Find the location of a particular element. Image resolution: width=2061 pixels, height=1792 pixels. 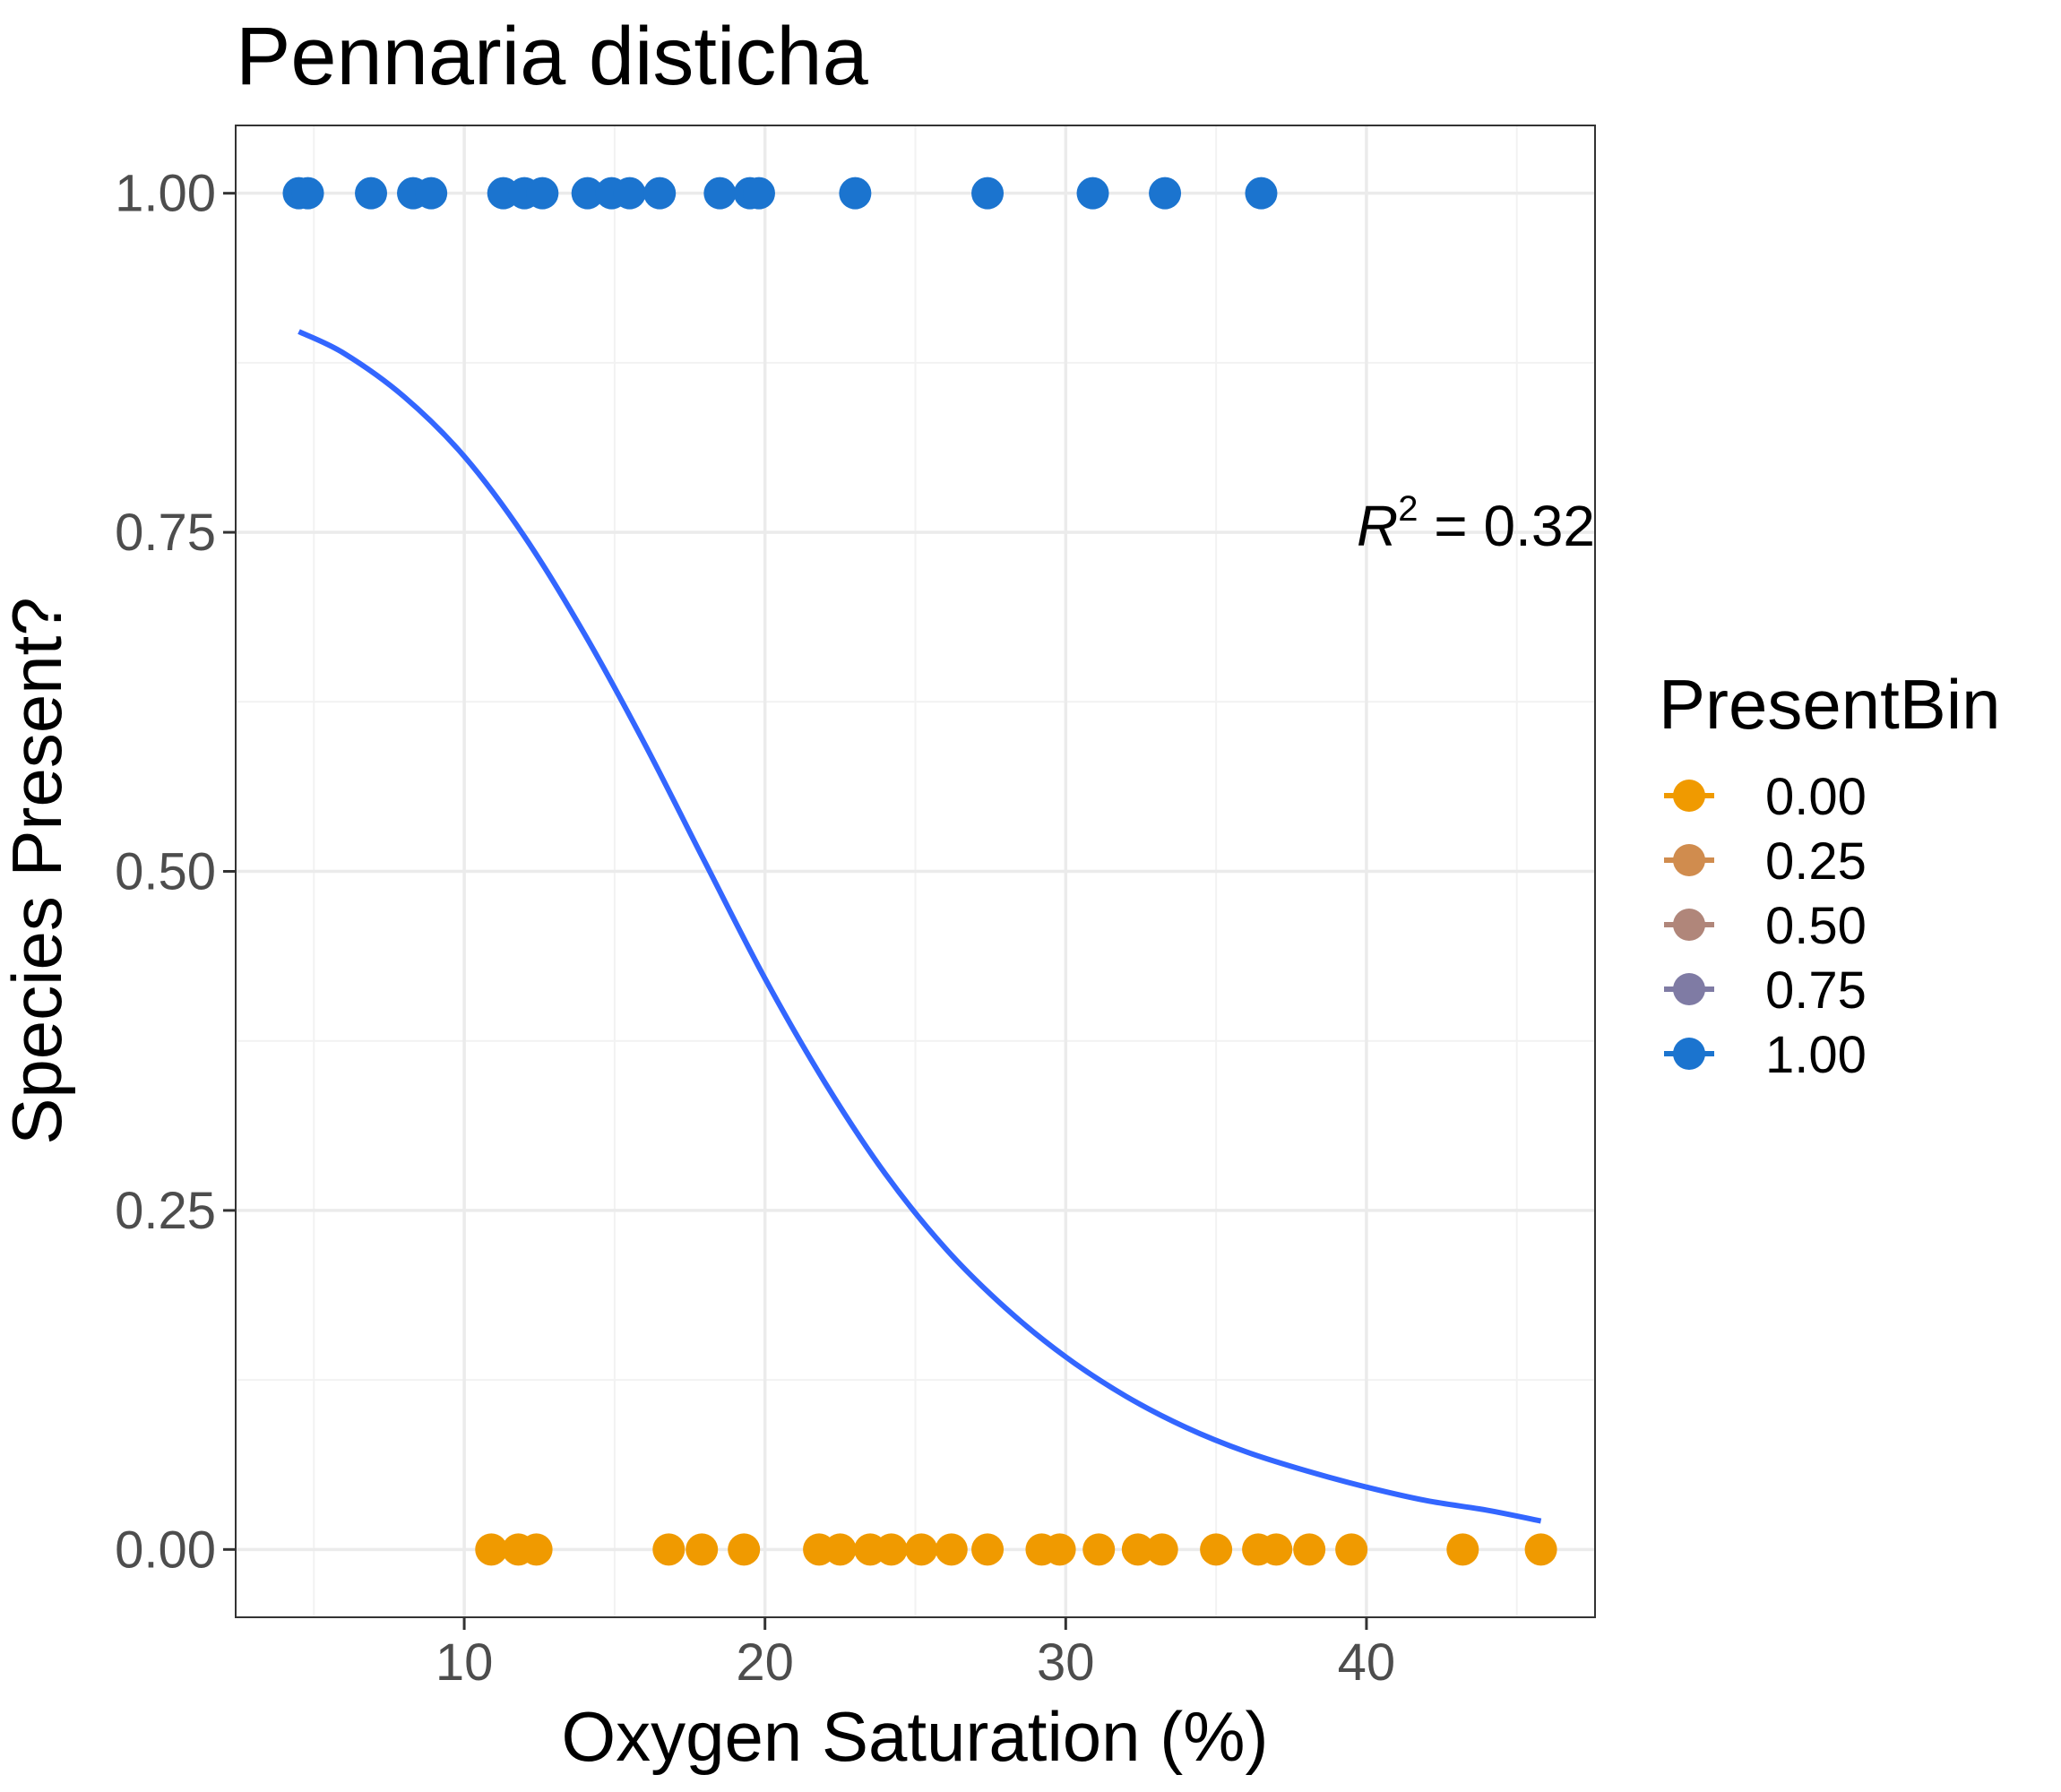

y-tick-label: 0.00 is located at coordinates (165, 1550).